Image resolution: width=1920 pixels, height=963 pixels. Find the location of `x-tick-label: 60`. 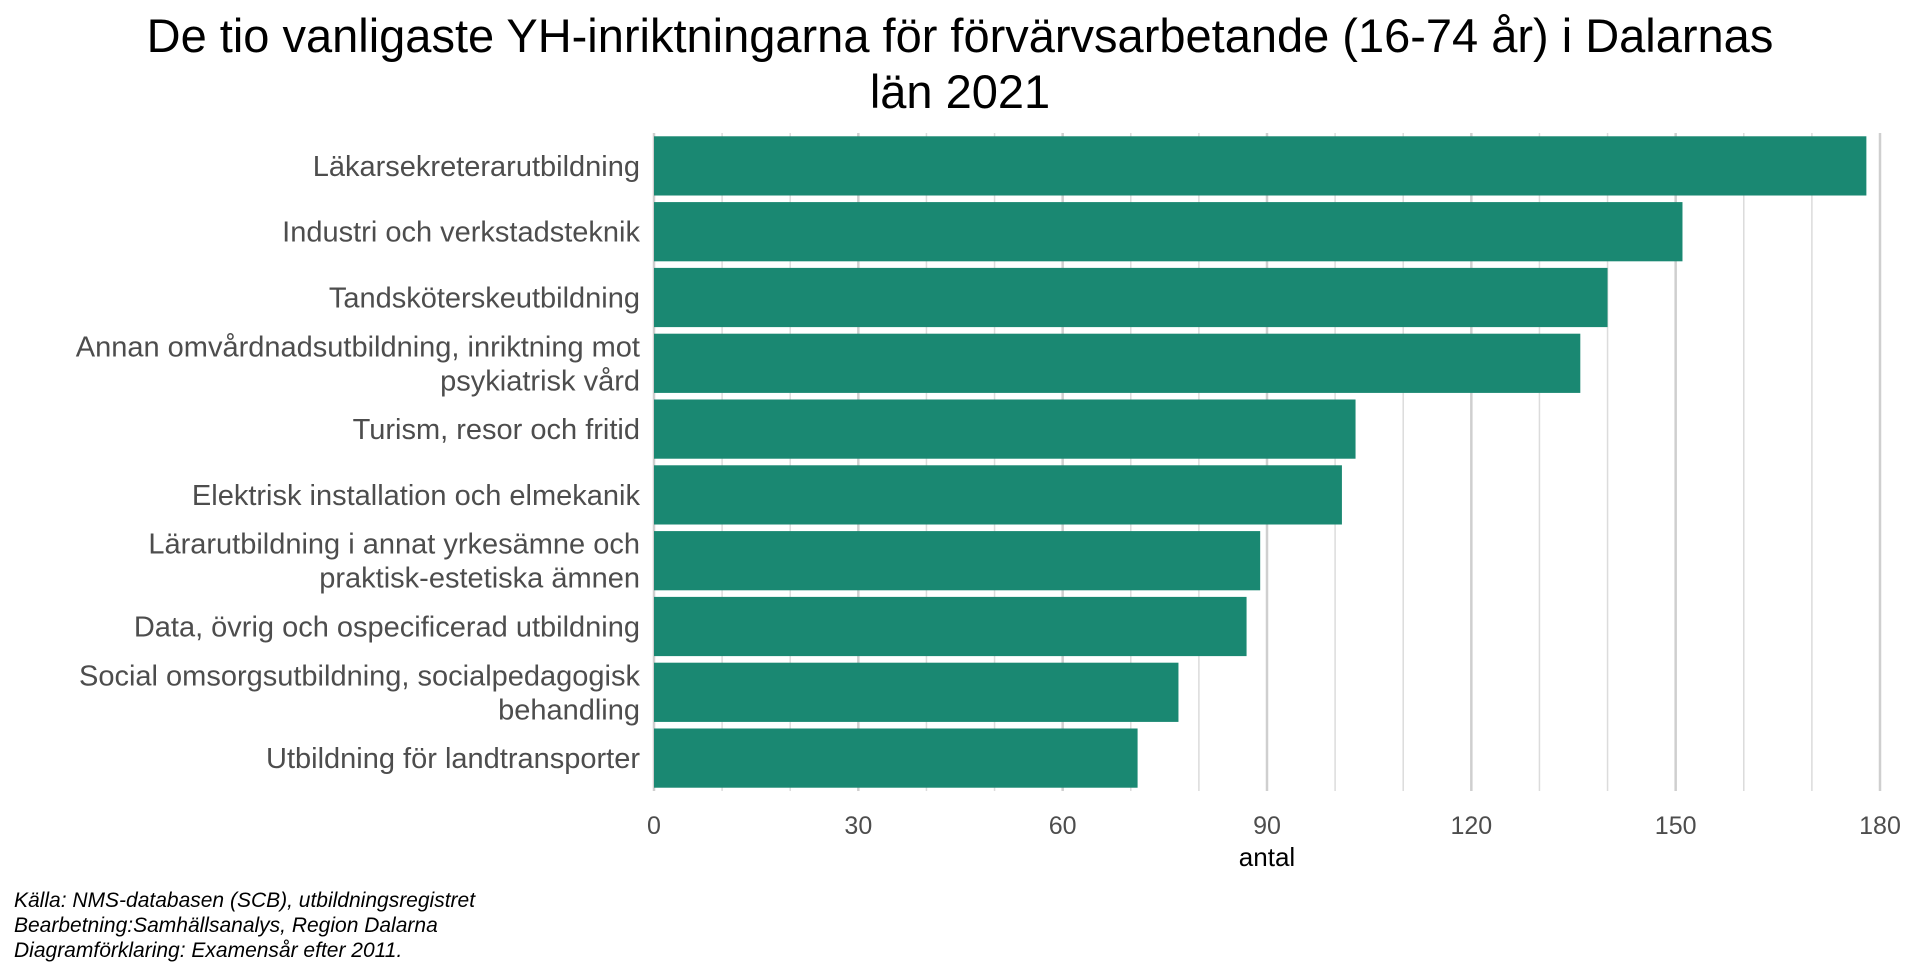

x-tick-label: 60 is located at coordinates (1063, 826).